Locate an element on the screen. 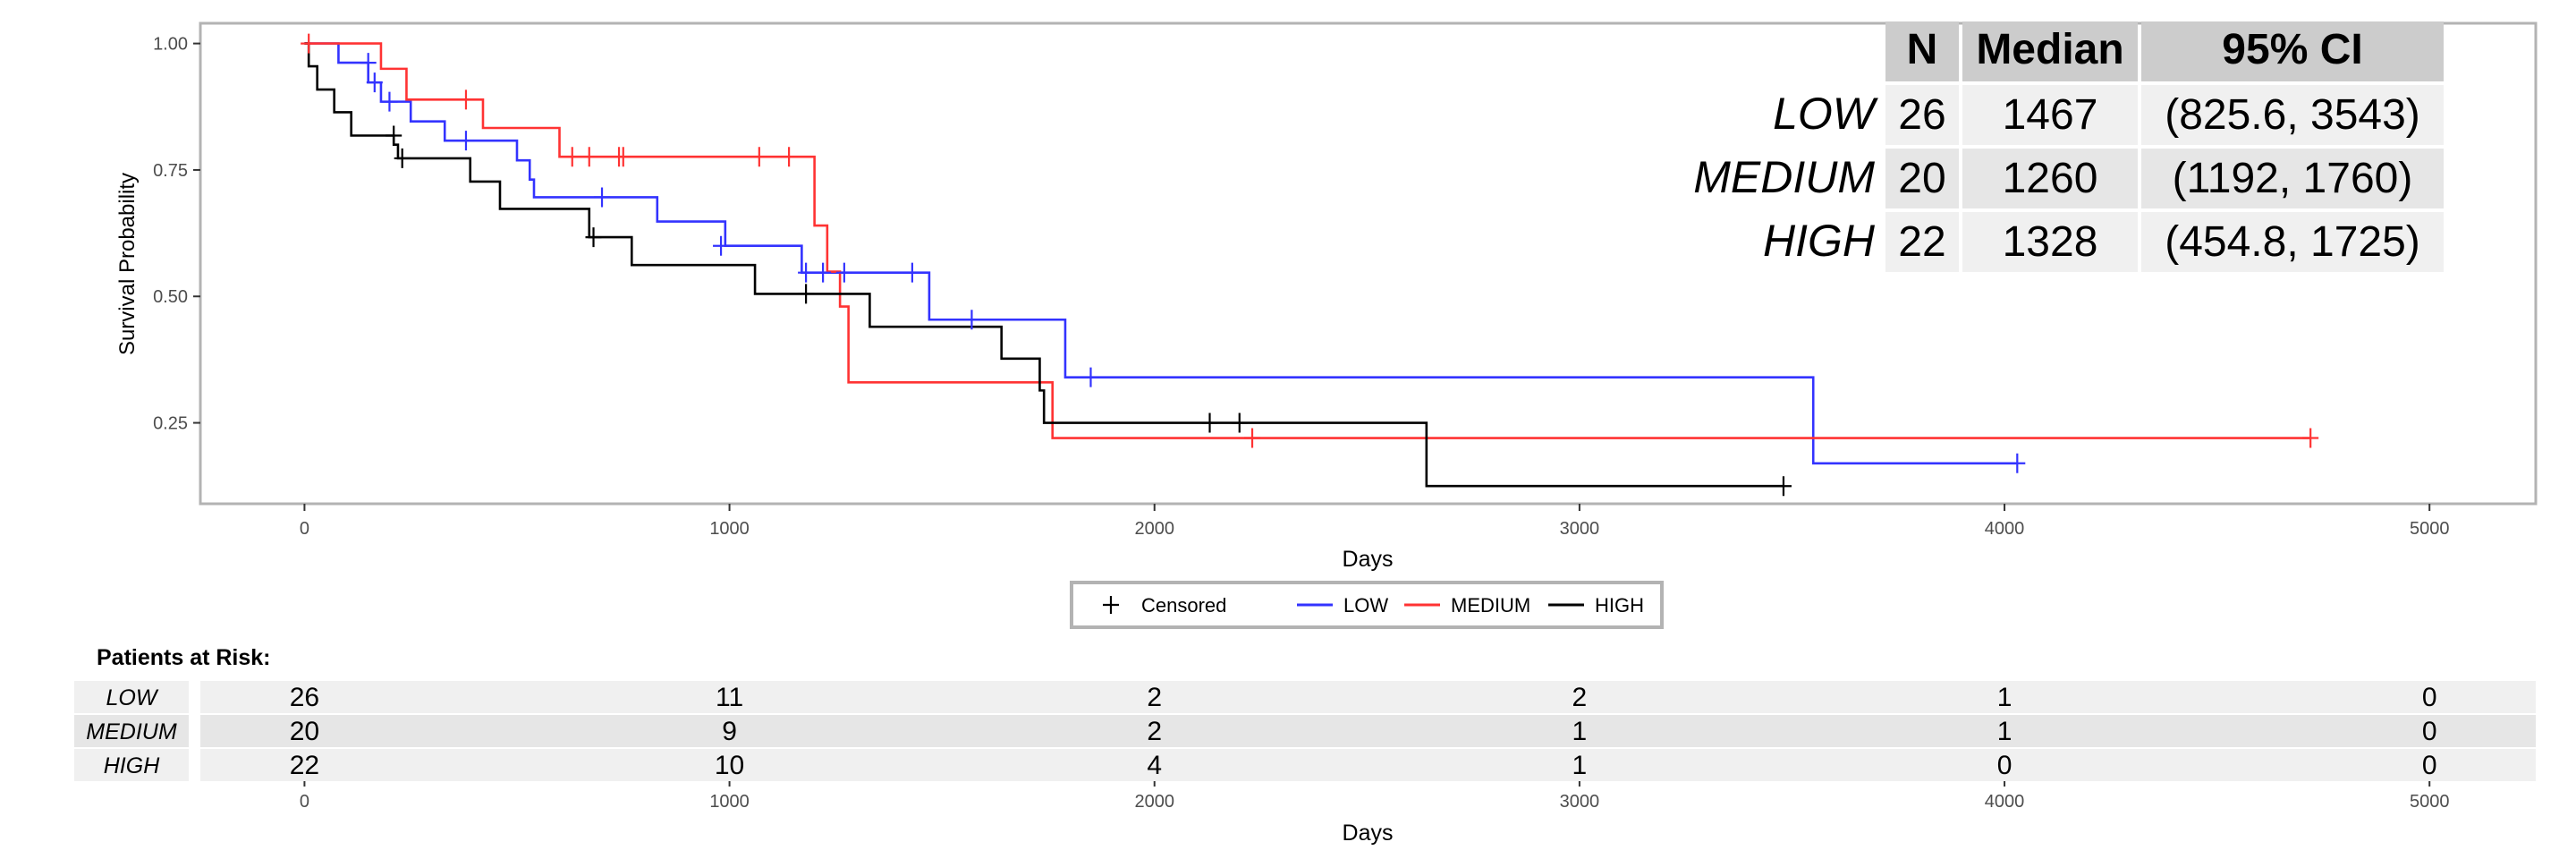  risk-x-tick-label: 2000 is located at coordinates (1154, 802).